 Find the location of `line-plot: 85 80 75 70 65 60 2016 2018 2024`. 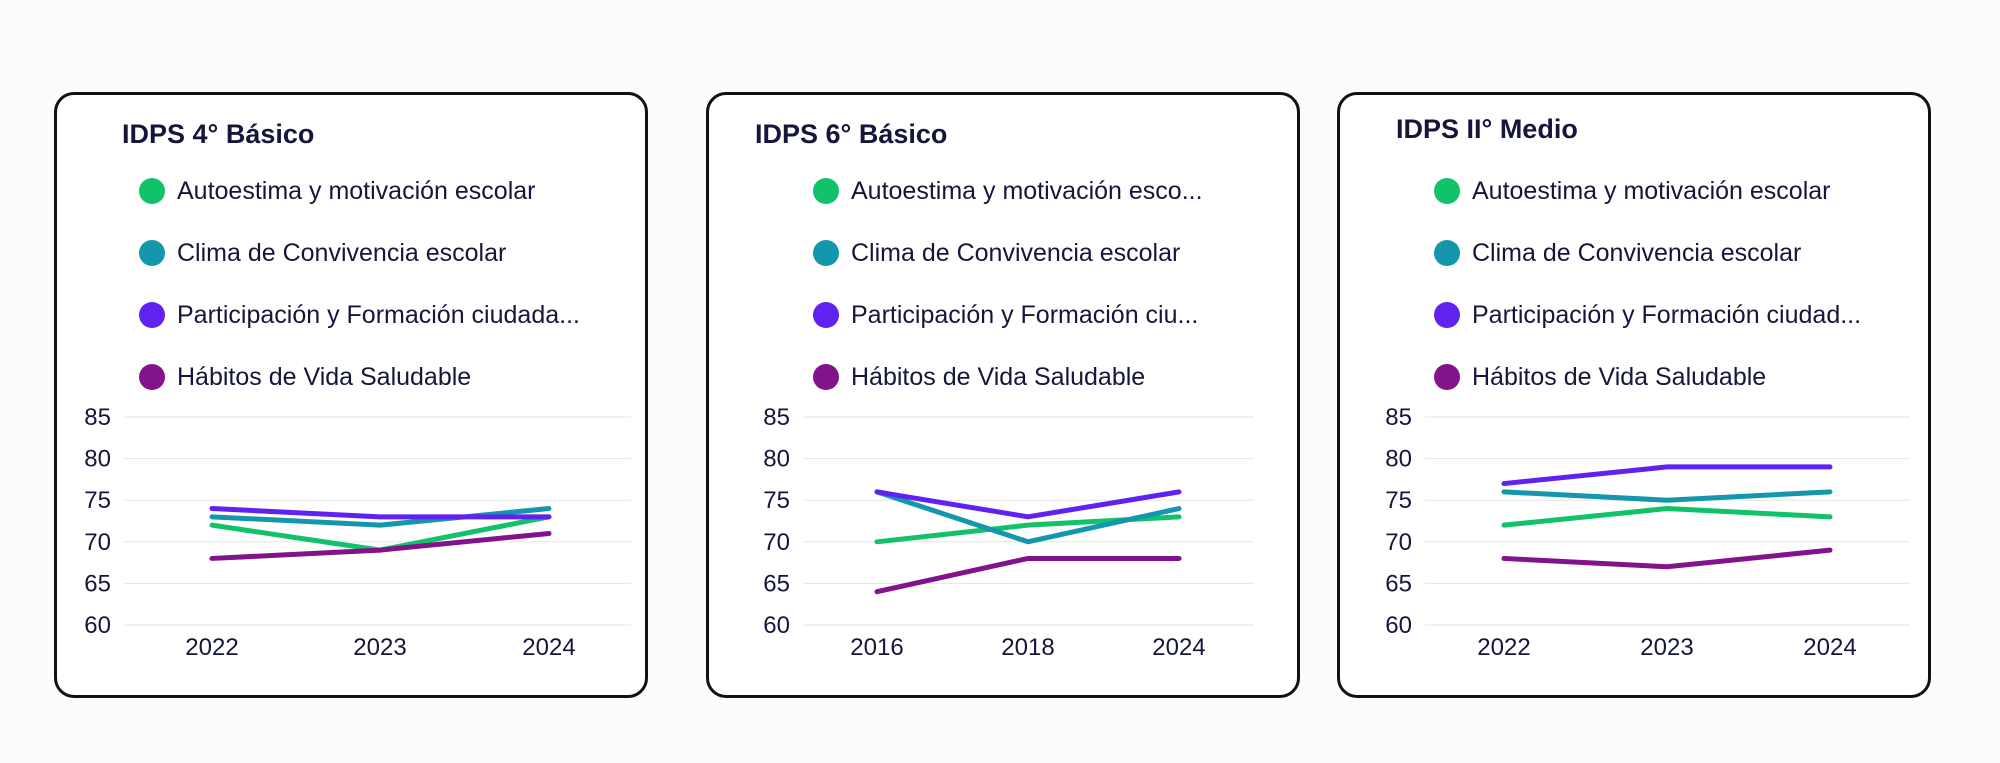

line-plot: 85 80 75 70 65 60 2016 2018 2024 is located at coordinates (1008, 532).